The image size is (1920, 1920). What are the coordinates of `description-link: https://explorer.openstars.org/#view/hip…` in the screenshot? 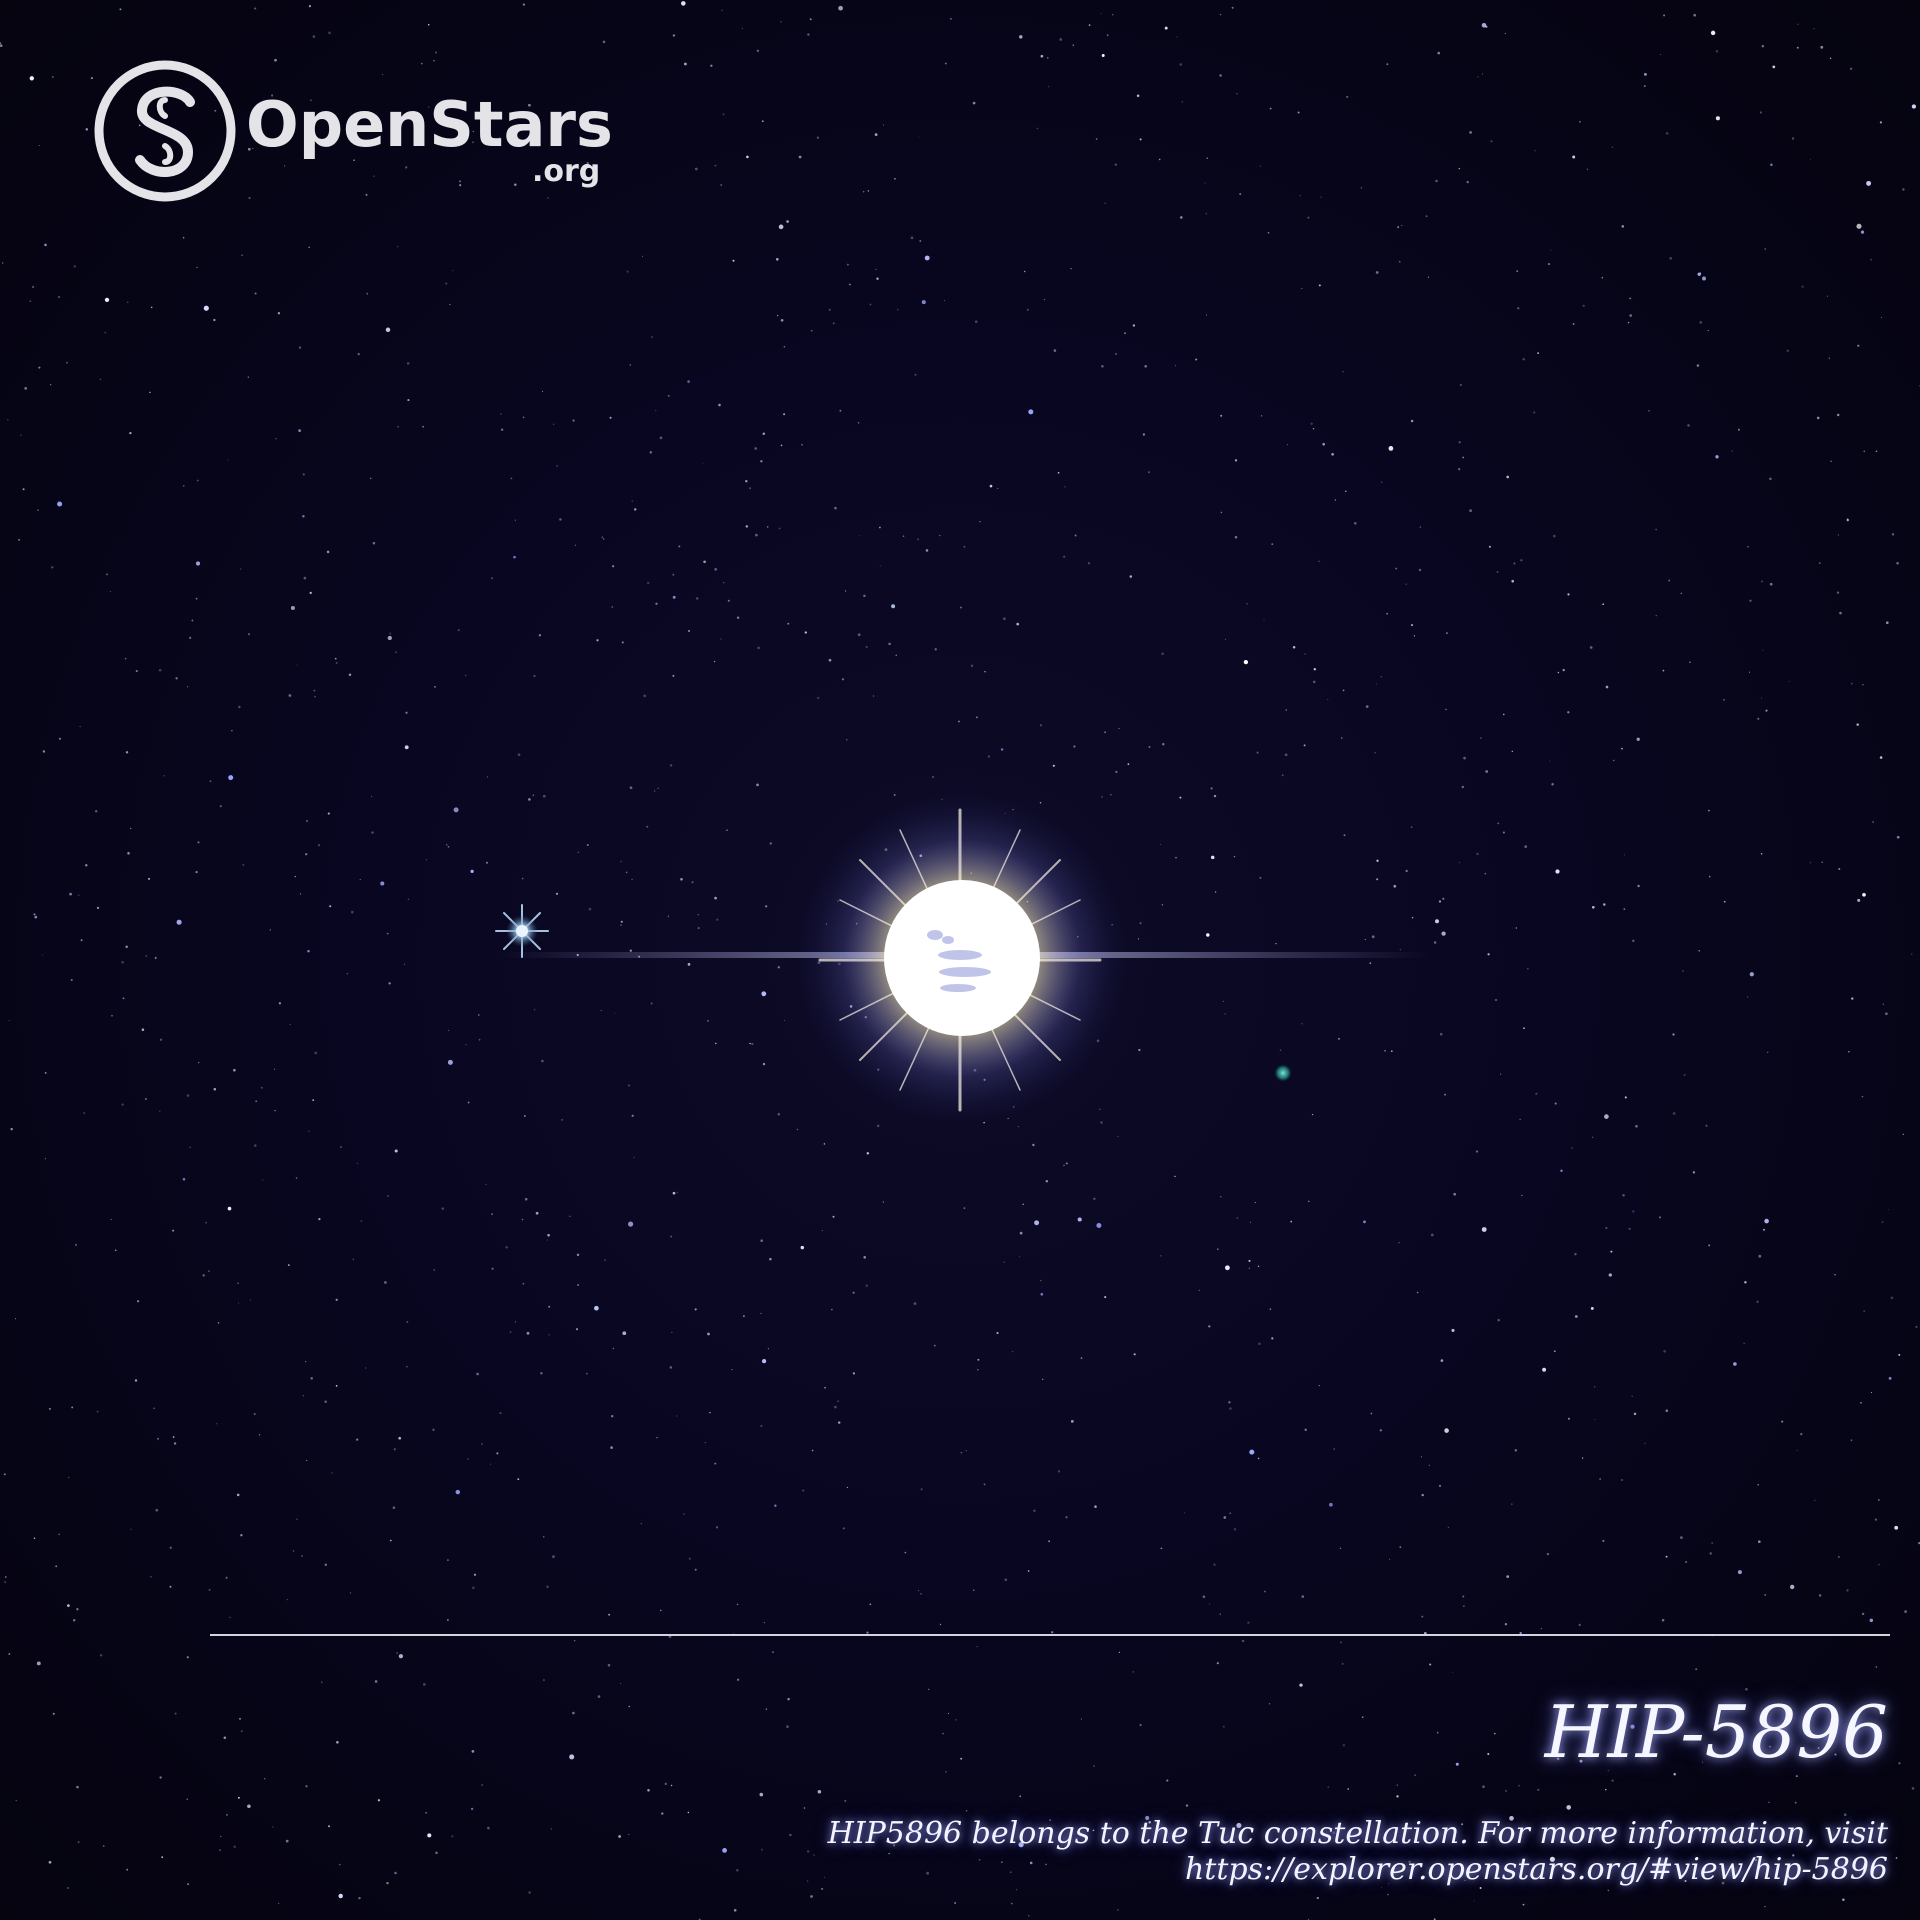 It's located at (1536, 1869).